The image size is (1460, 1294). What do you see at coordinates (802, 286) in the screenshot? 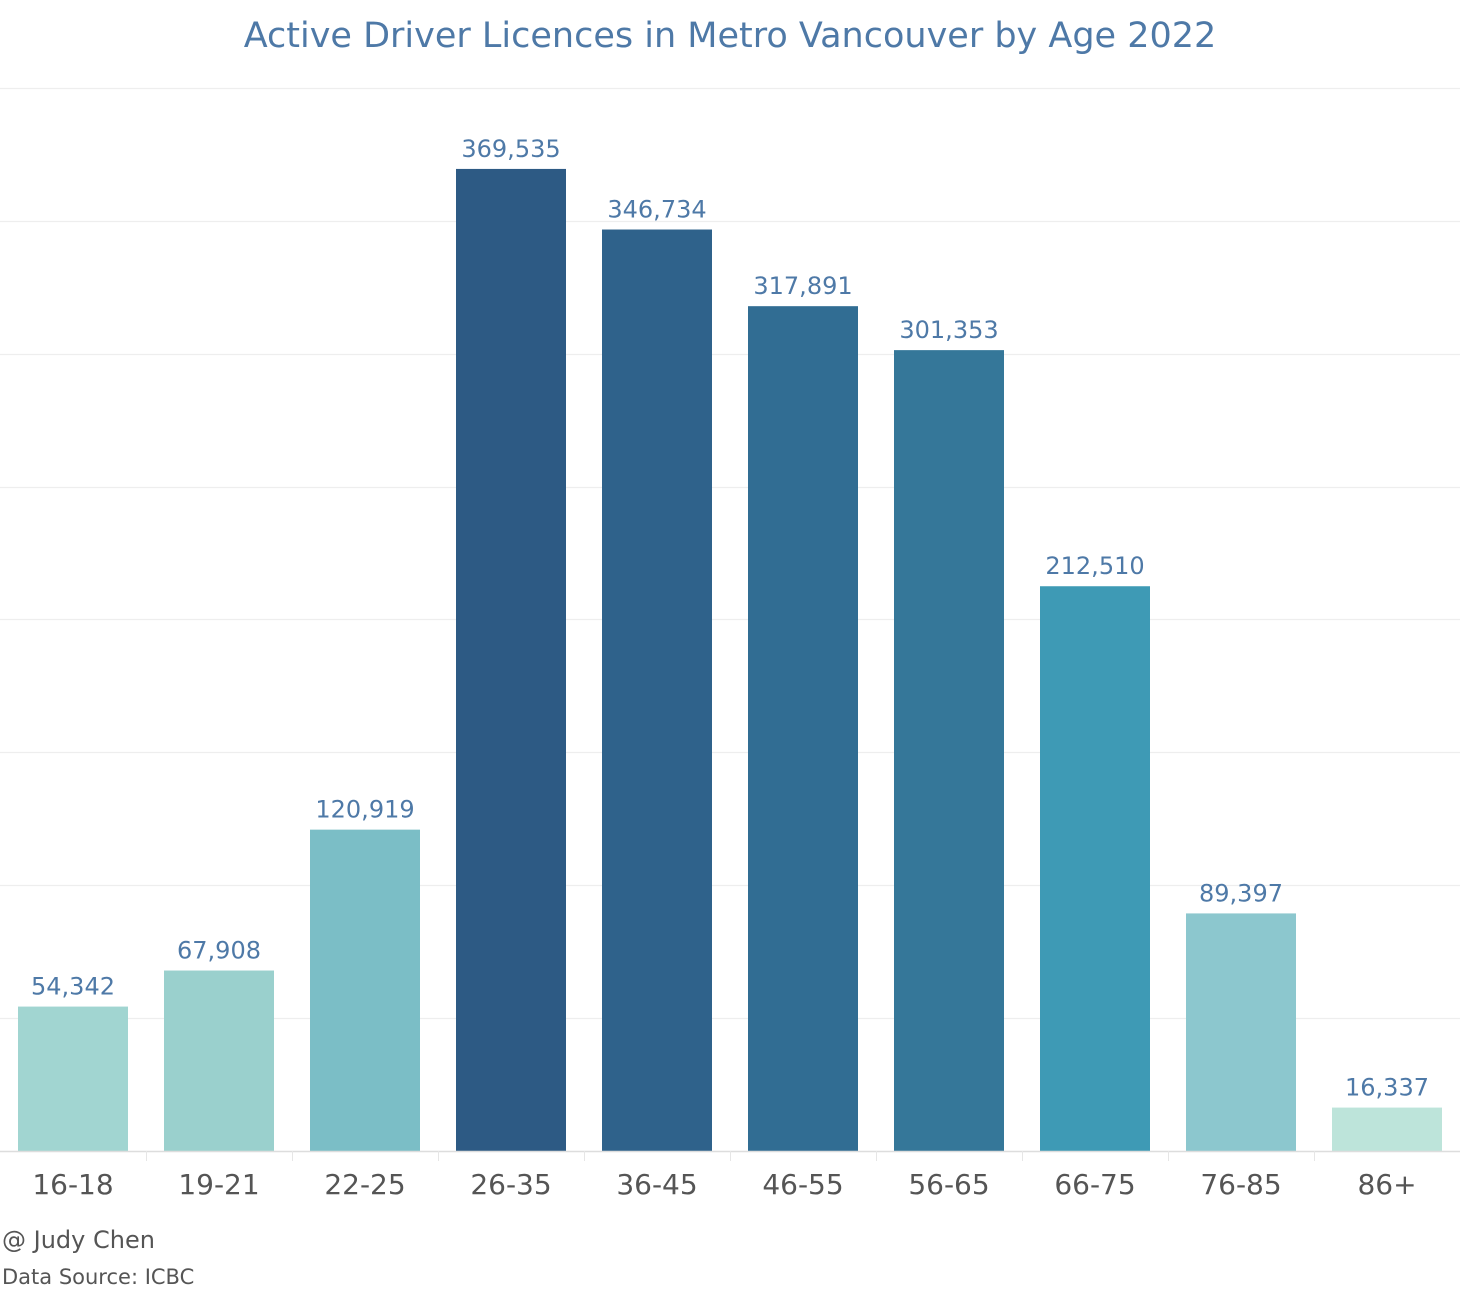
I see `value-label-46-55: 317,891` at bounding box center [802, 286].